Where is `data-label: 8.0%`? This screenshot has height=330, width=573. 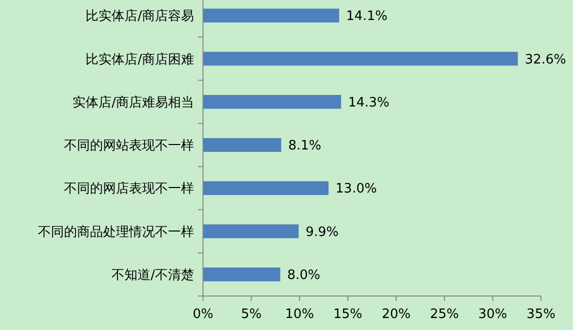 data-label: 8.0% is located at coordinates (303, 275).